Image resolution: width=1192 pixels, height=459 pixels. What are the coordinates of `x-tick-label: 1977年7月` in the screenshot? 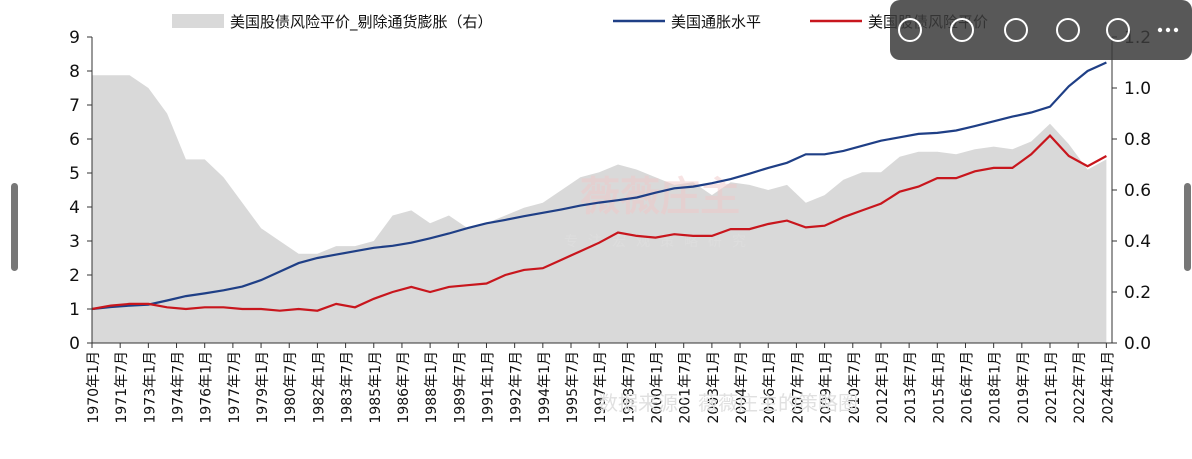 It's located at (235, 387).